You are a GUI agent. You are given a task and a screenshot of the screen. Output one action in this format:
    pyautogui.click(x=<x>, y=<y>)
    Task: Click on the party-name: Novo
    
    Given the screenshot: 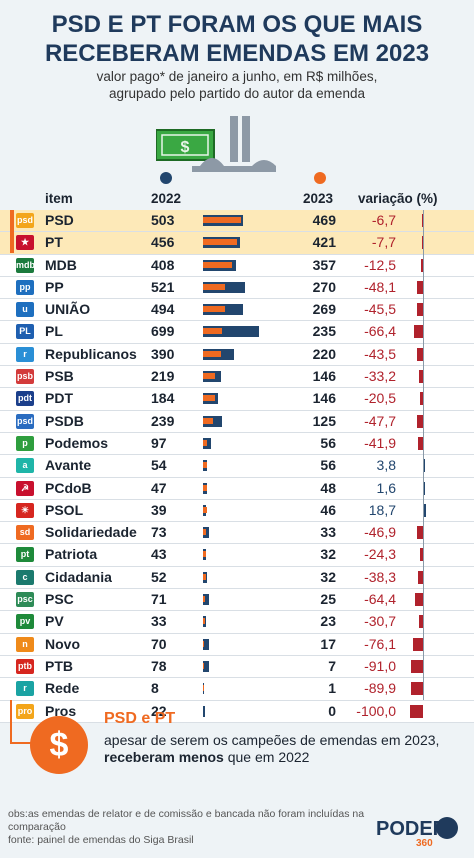 What is the action you would take?
    pyautogui.click(x=62, y=643)
    